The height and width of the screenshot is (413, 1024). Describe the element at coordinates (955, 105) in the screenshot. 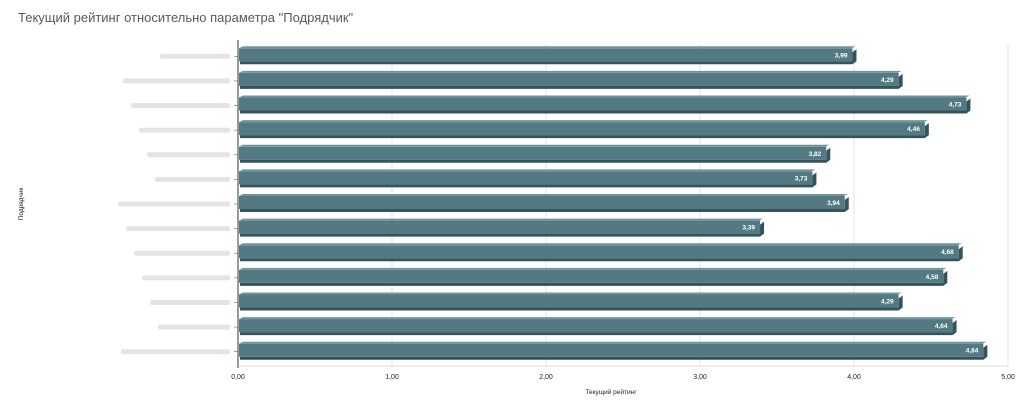

I see `bar-value-label: 4,73` at that location.